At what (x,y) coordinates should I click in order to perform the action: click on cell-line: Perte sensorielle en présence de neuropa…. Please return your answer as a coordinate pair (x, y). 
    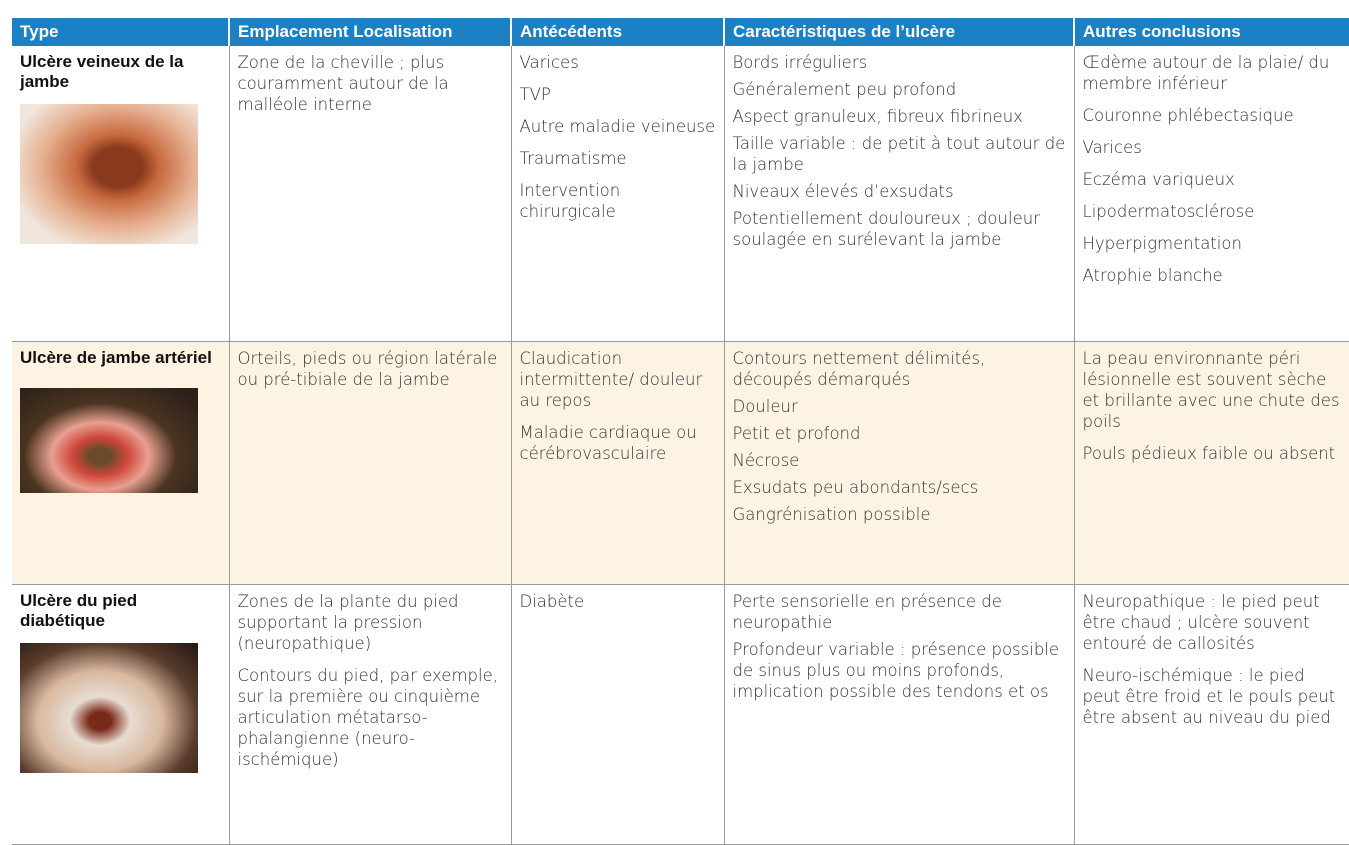
    Looking at the image, I should click on (867, 611).